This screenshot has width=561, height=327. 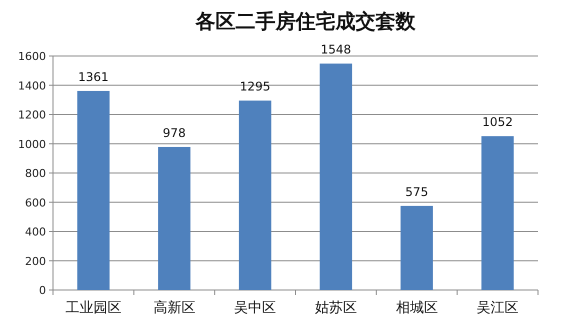 I want to click on x-tick-label: 相城区, so click(x=417, y=308).